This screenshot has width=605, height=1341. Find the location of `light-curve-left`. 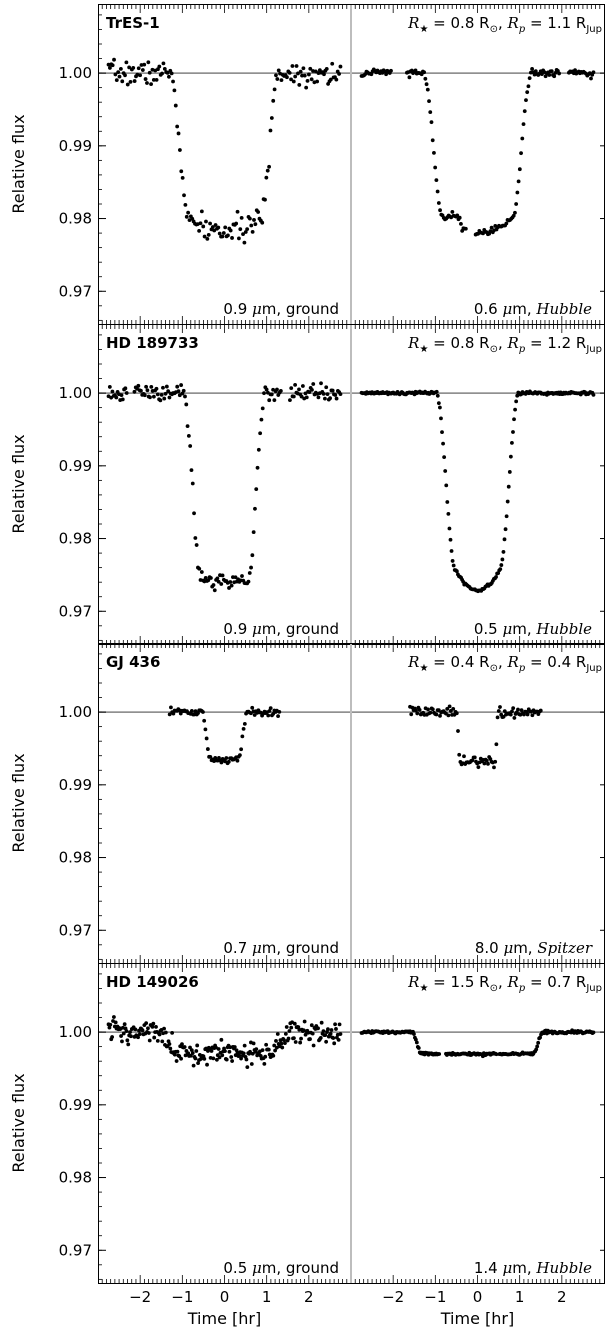

light-curve-left is located at coordinates (224, 735).